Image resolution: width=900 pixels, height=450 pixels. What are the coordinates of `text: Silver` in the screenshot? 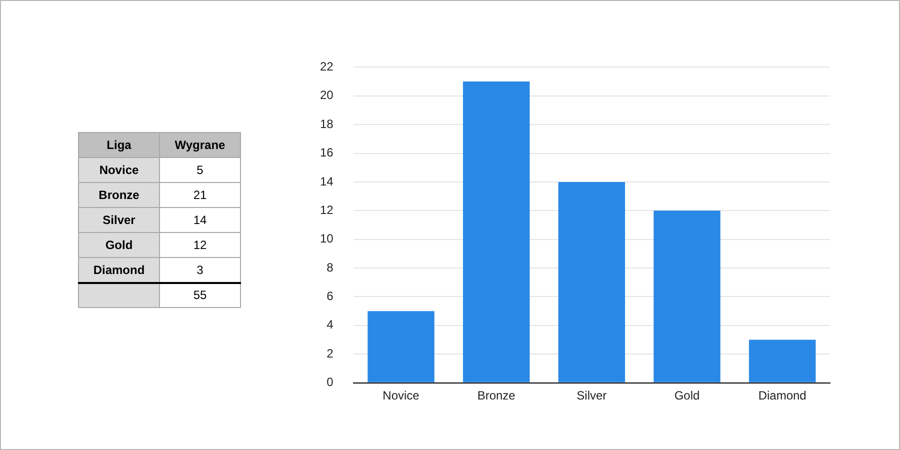 It's located at (119, 220).